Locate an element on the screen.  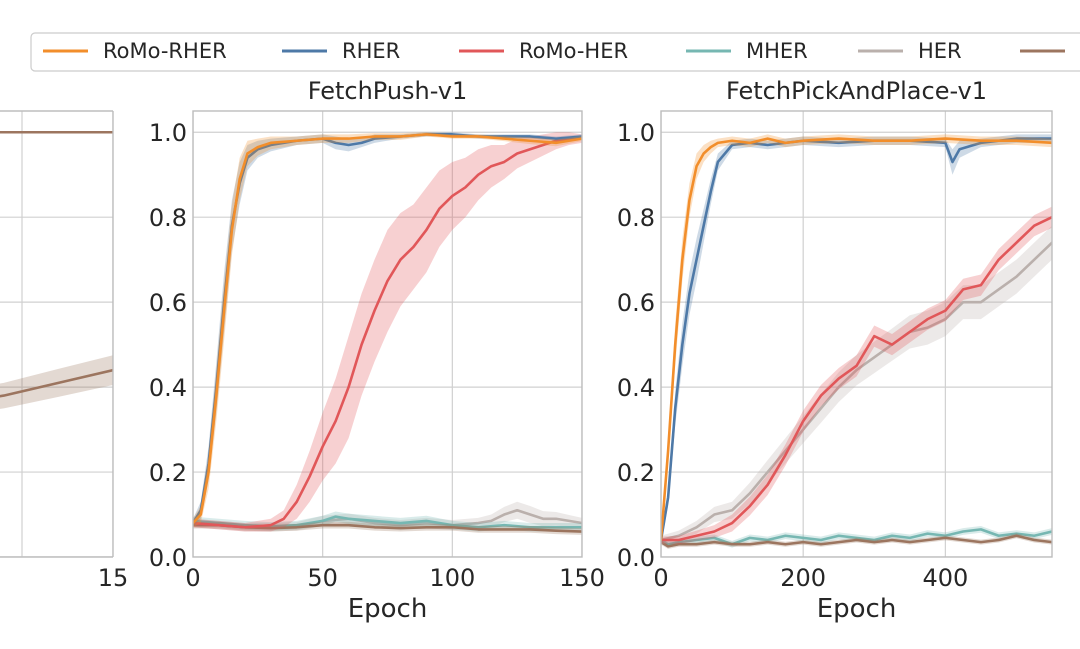
legend-box is located at coordinates (555, 52).